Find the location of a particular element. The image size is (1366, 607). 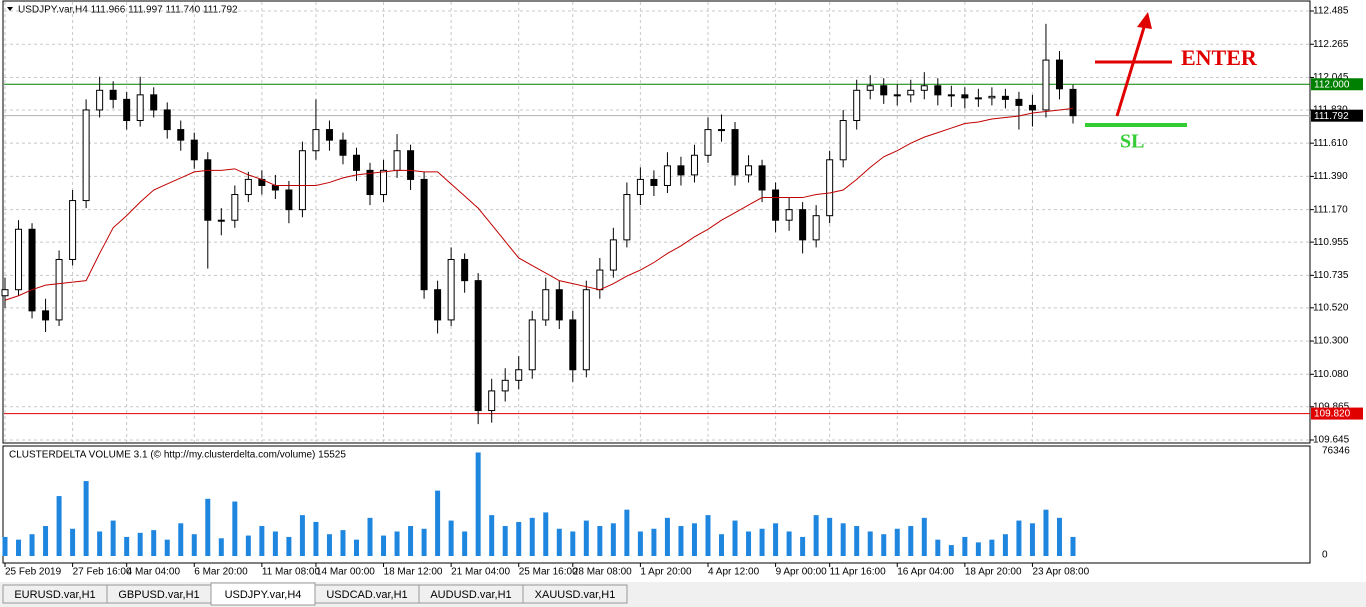

tab-label: XAUUSD.var,H1 is located at coordinates (575, 595).